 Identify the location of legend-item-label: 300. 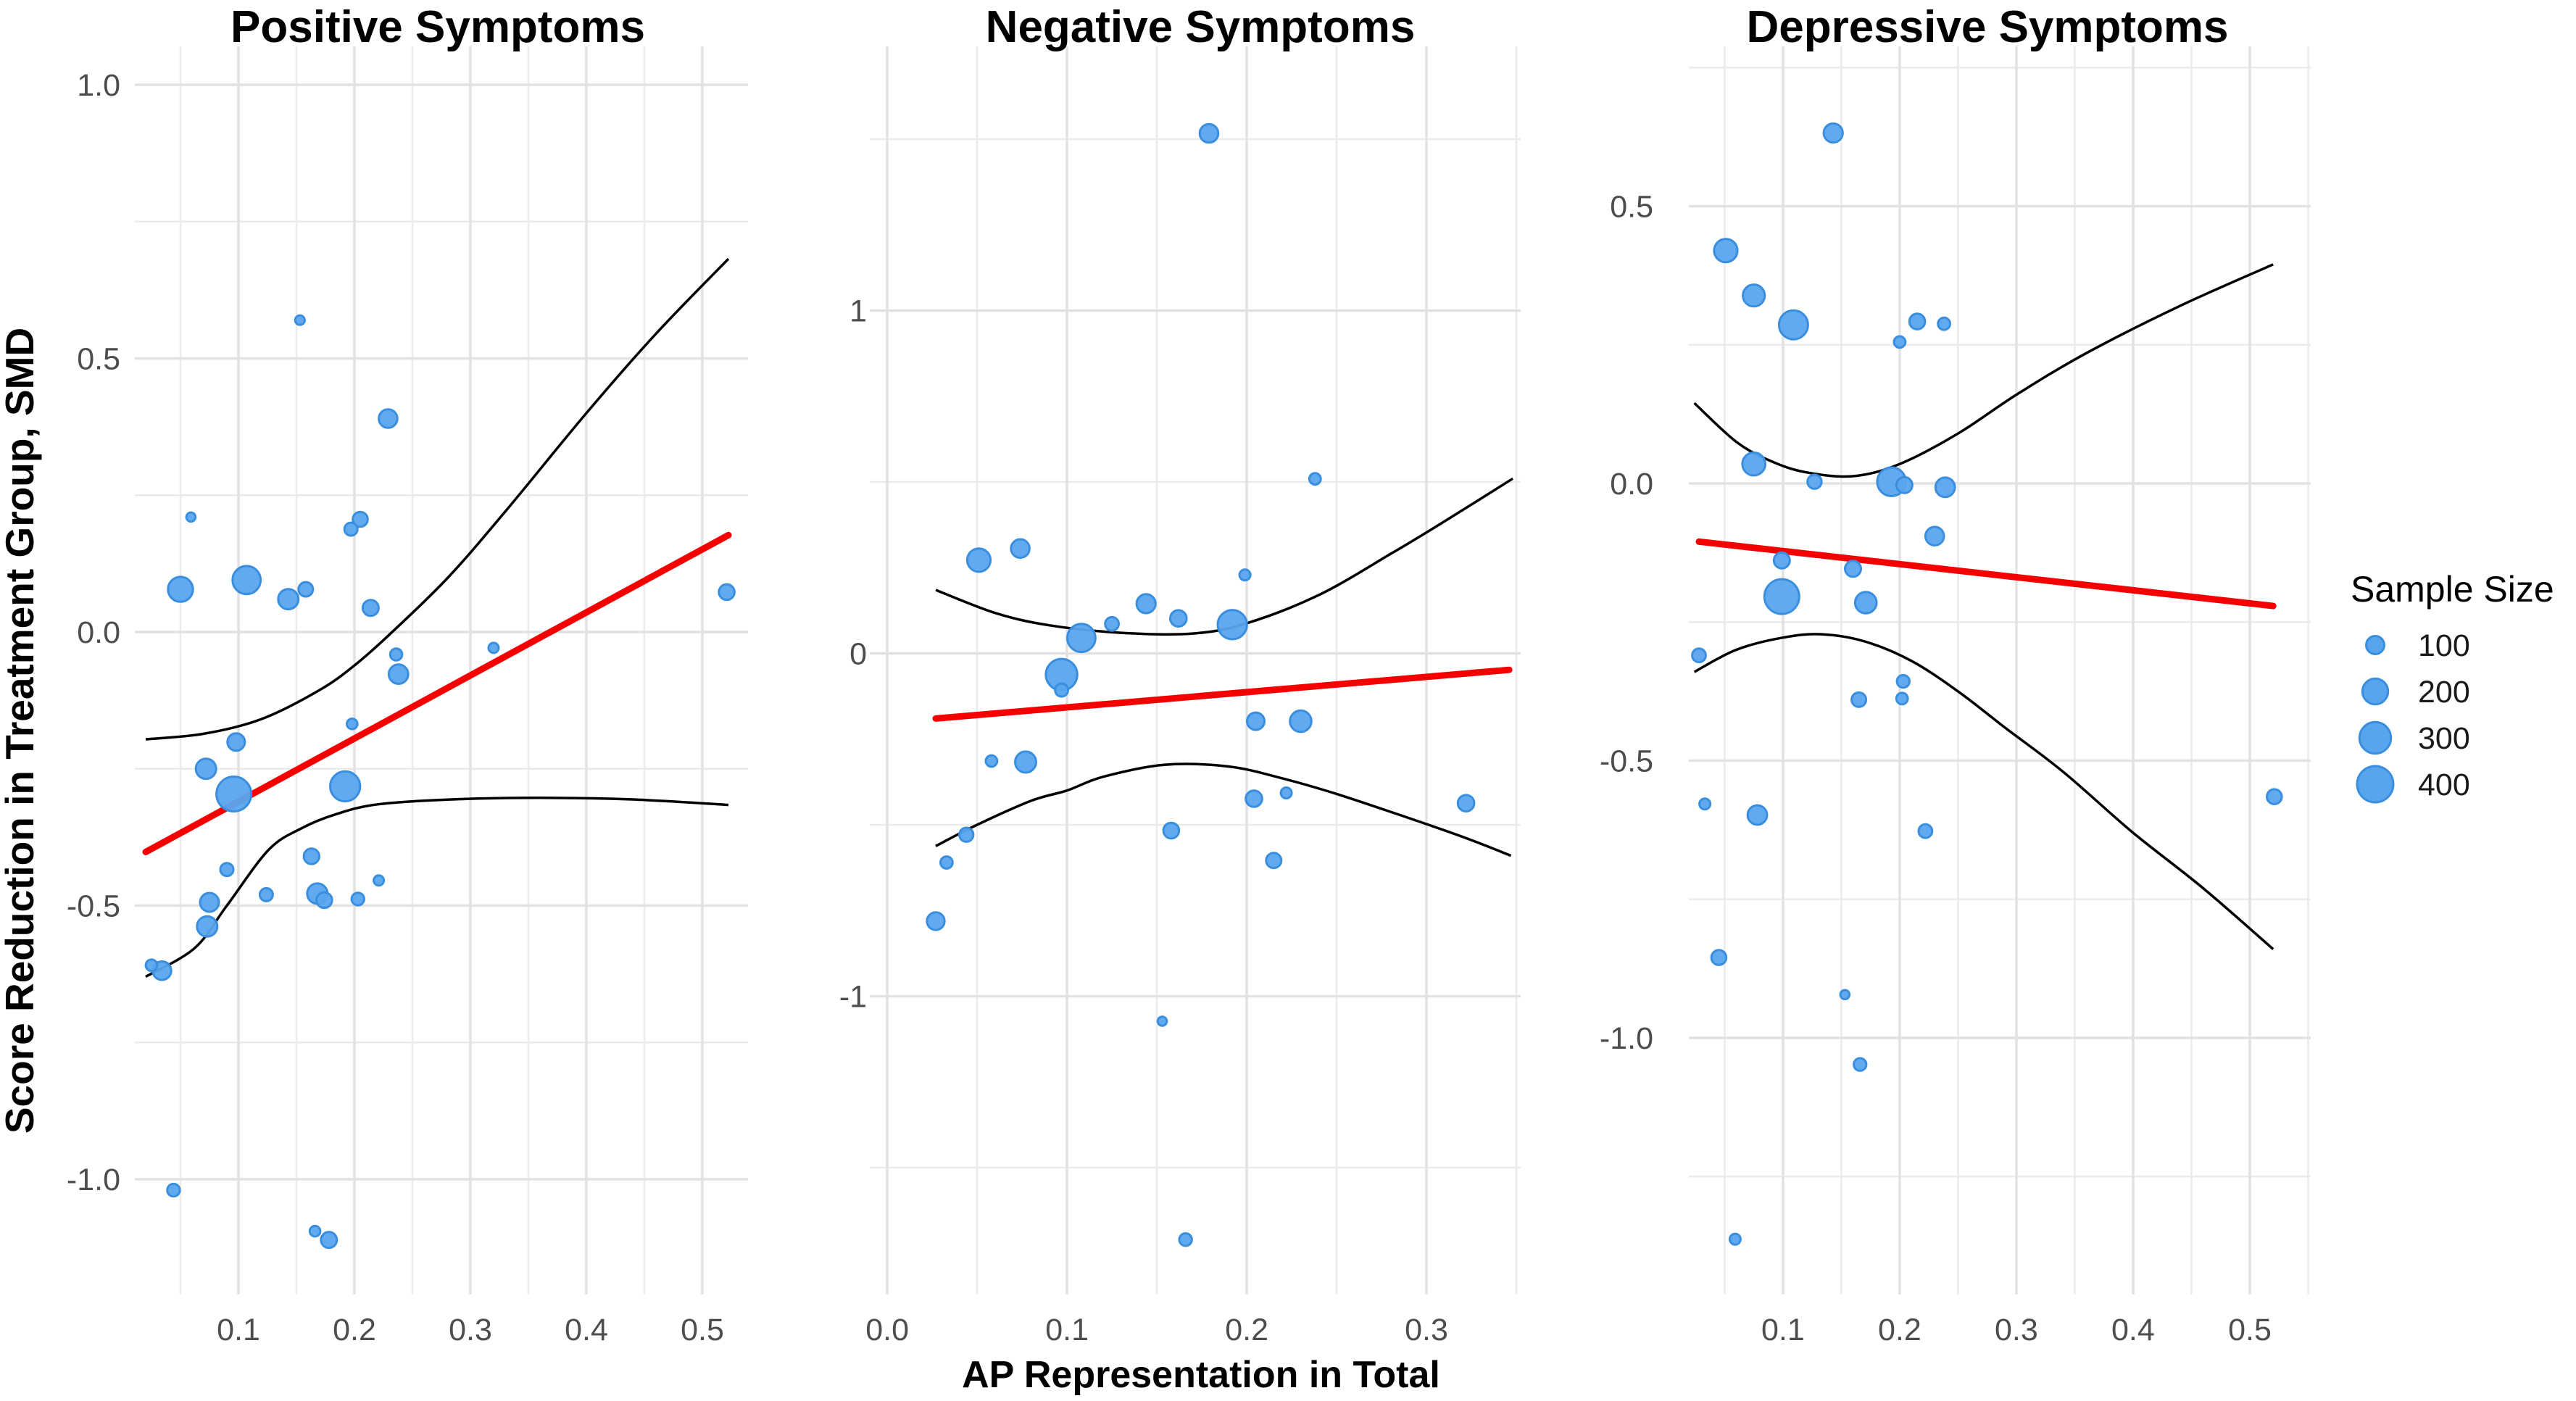
(2444, 738).